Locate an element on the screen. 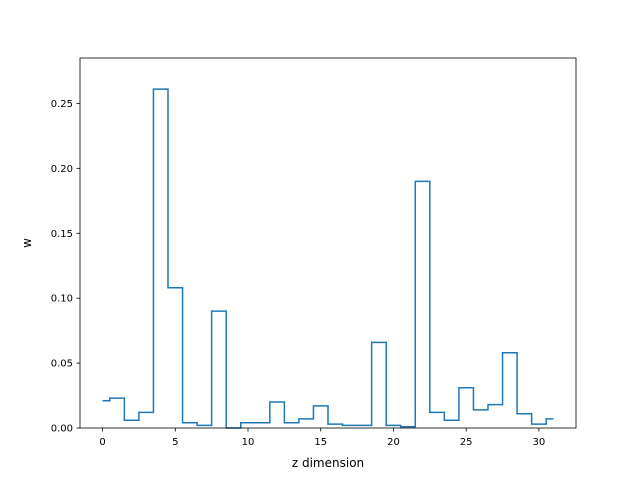 Image resolution: width=640 pixels, height=480 pixels. y-tick-label: 0.25 is located at coordinates (62, 104).